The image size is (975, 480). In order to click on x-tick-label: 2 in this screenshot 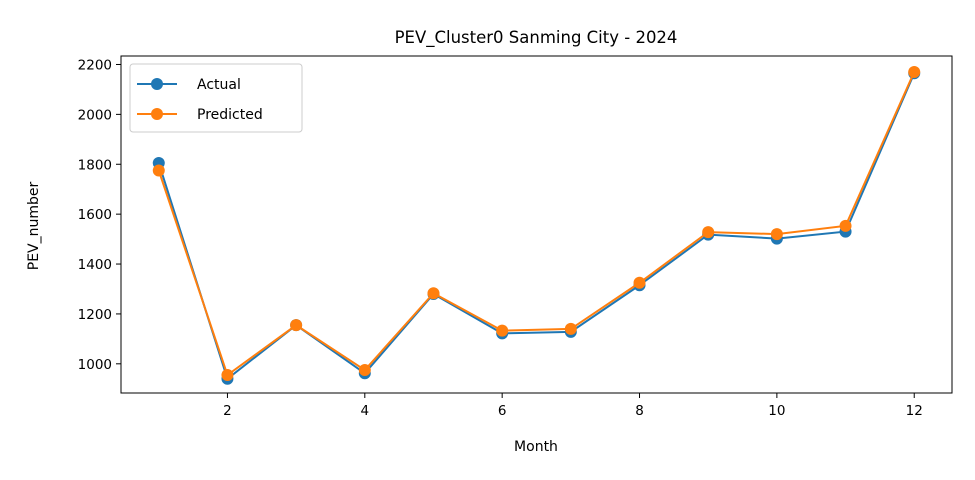, I will do `click(227, 411)`.